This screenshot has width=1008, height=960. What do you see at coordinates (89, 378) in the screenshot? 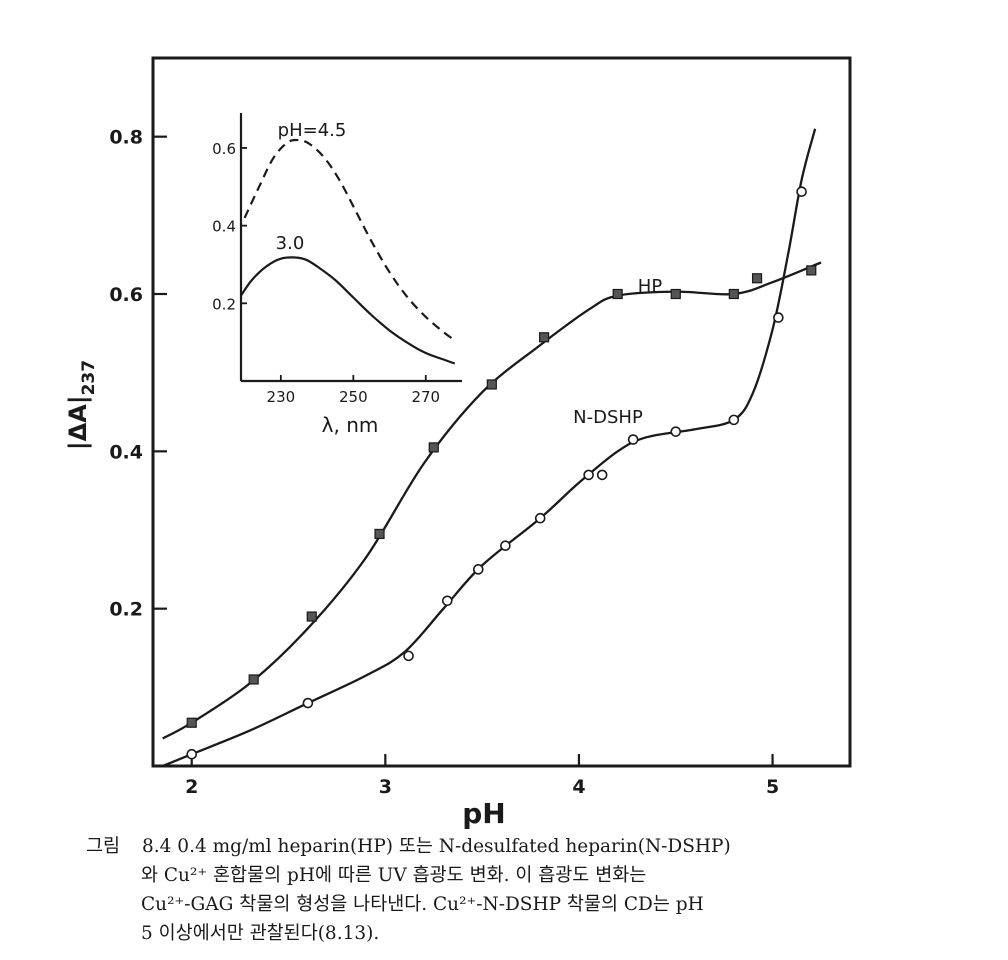
I see `y-axis-title-subscript: 237` at bounding box center [89, 378].